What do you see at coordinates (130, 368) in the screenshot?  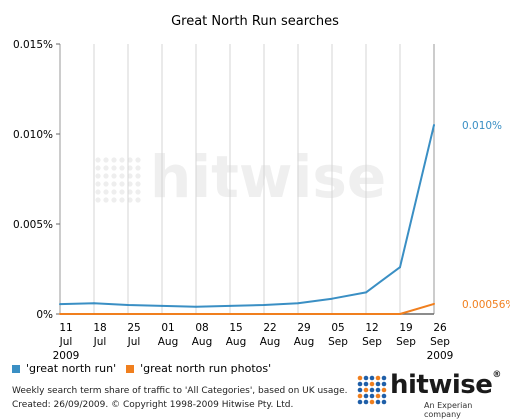 I see `legend-swatch-orange` at bounding box center [130, 368].